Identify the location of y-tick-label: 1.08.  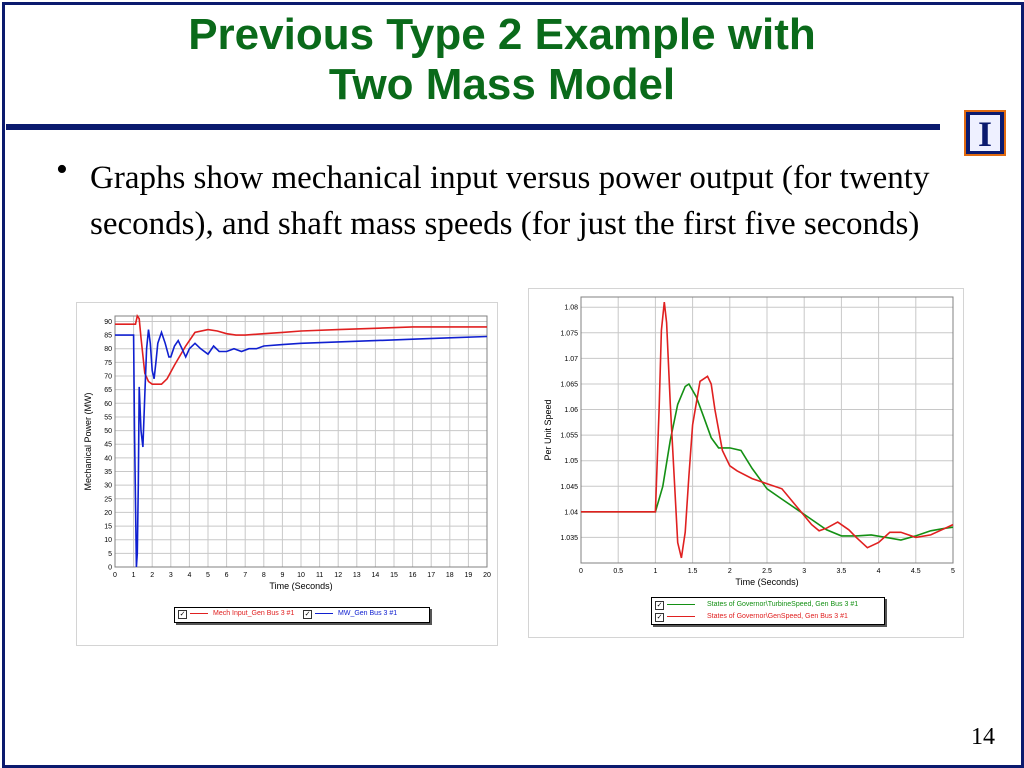
(571, 308).